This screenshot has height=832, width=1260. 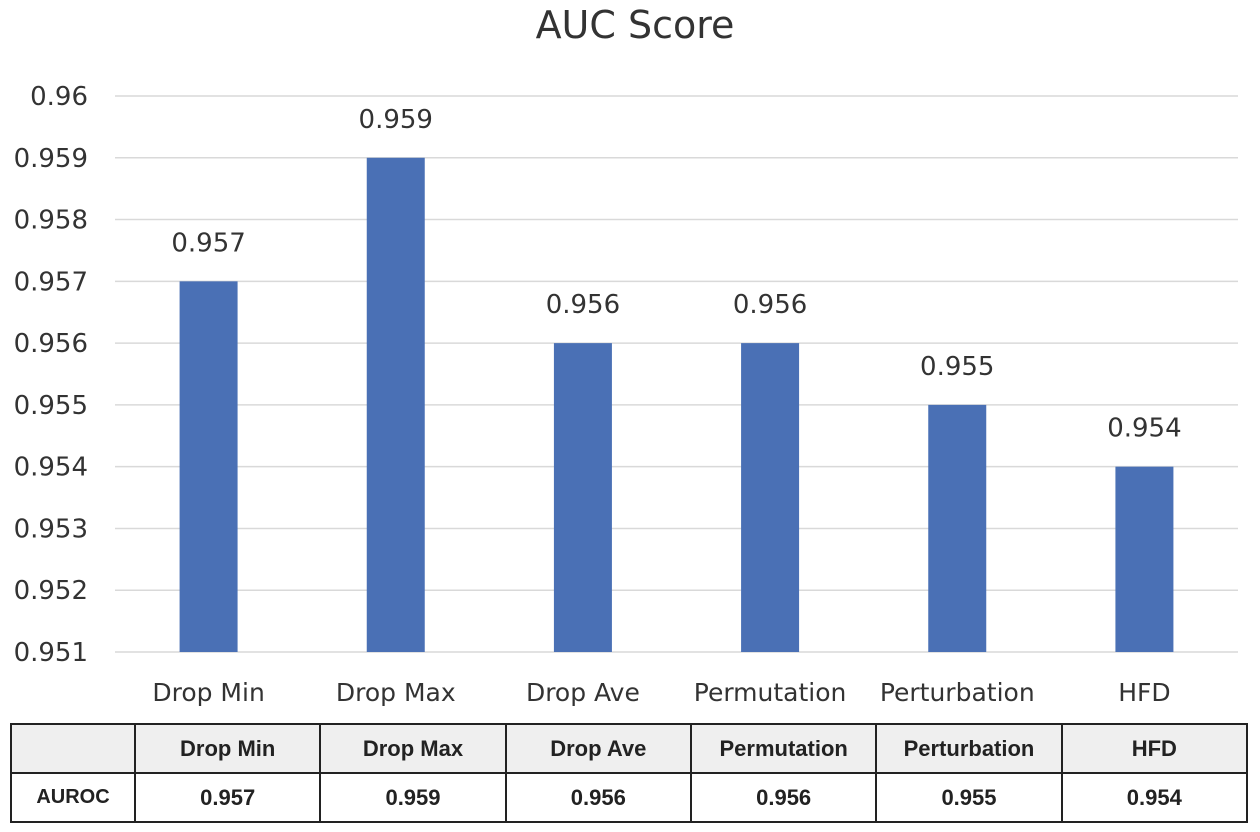 What do you see at coordinates (73, 797) in the screenshot?
I see `table-row-label: AUROC` at bounding box center [73, 797].